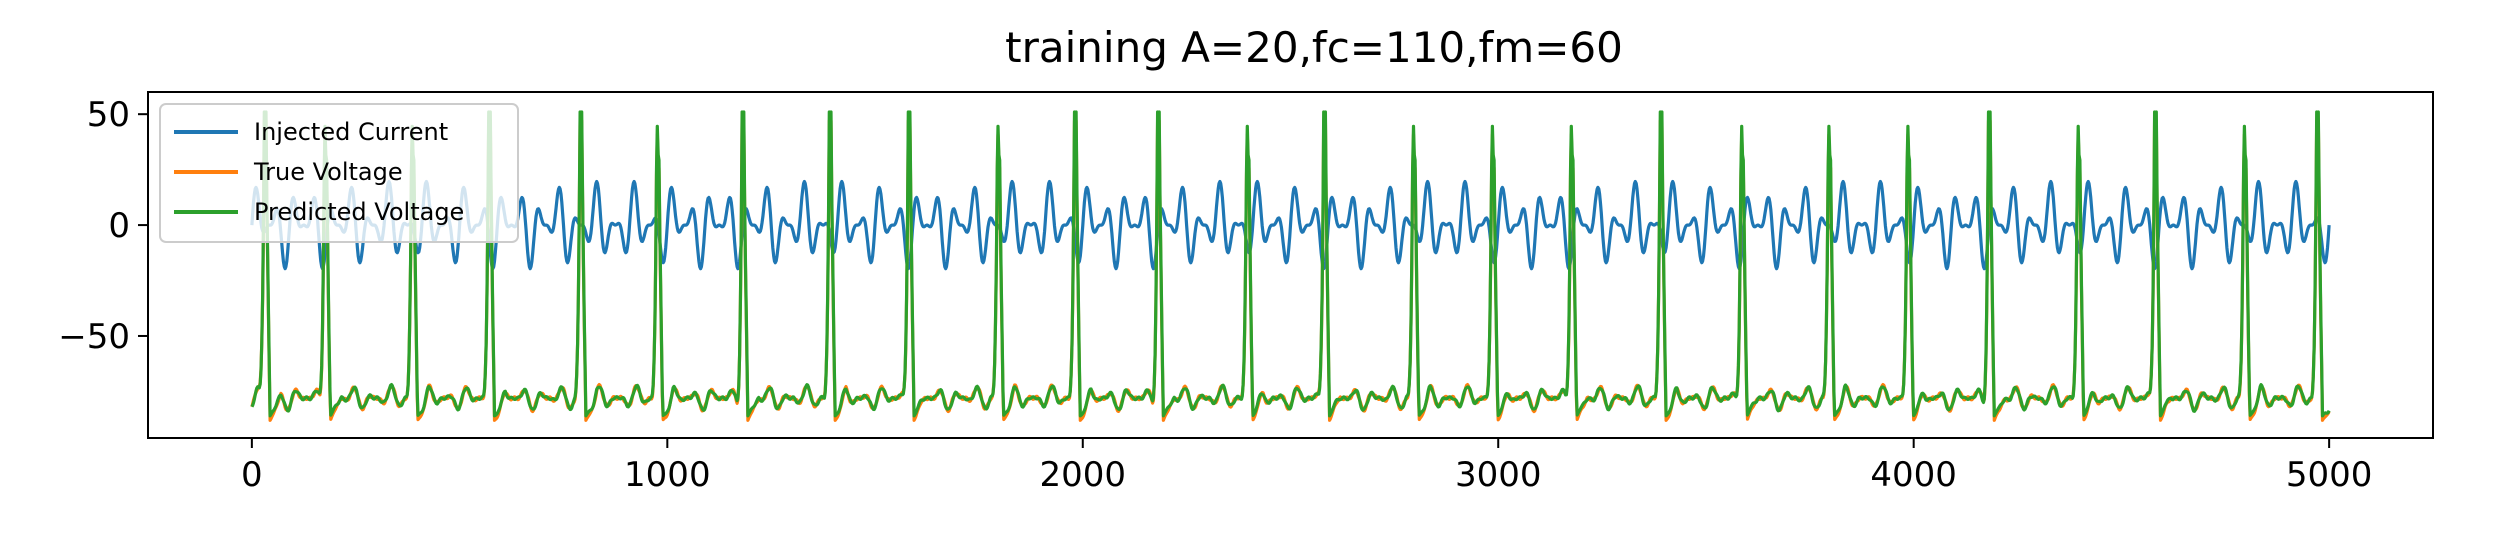  What do you see at coordinates (1314, 47) in the screenshot?
I see `chart-title: training A=20,fc=110,fm=60` at bounding box center [1314, 47].